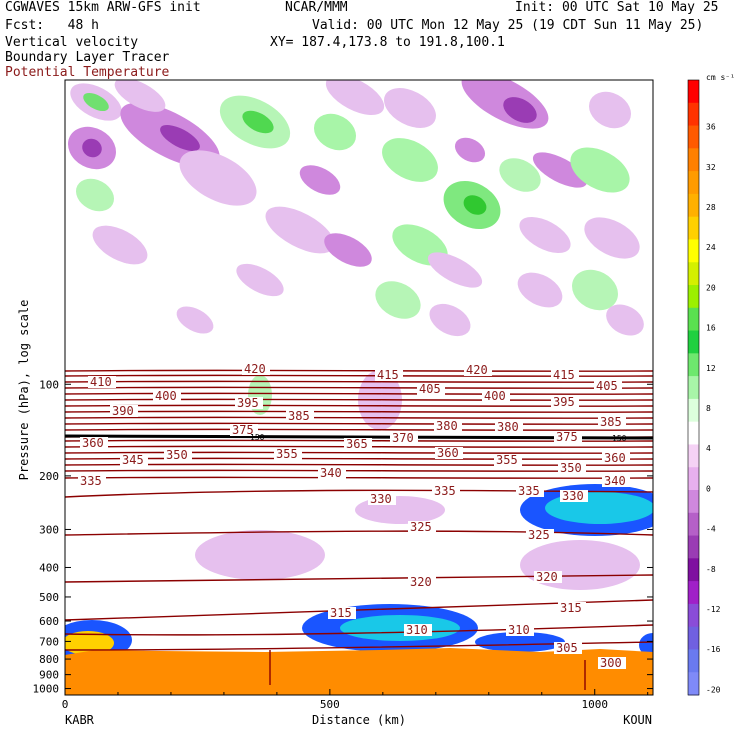 This screenshot has height=740, width=740. Describe the element at coordinates (89, 643) in the screenshot. I see `ascent-core` at that location.